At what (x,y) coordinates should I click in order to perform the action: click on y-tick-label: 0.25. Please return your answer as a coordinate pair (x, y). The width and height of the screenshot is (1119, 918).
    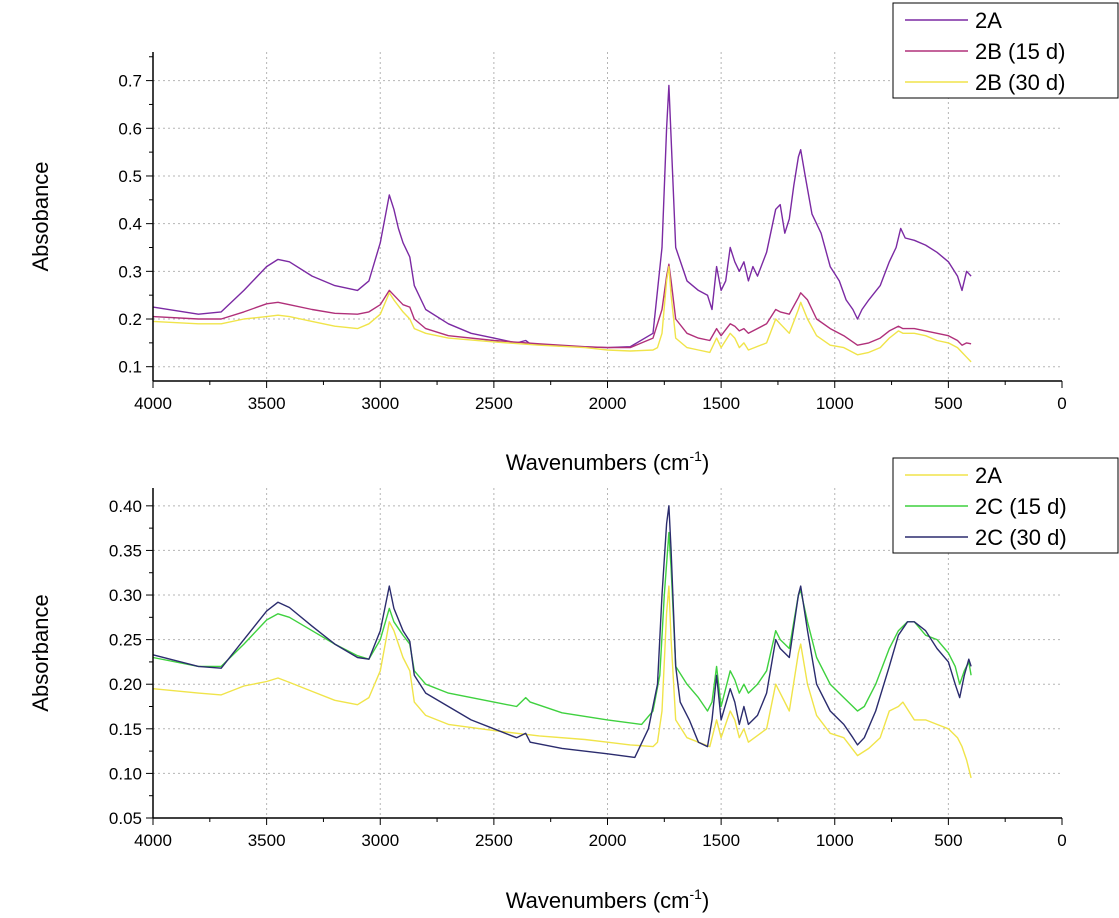
    Looking at the image, I should click on (125, 640).